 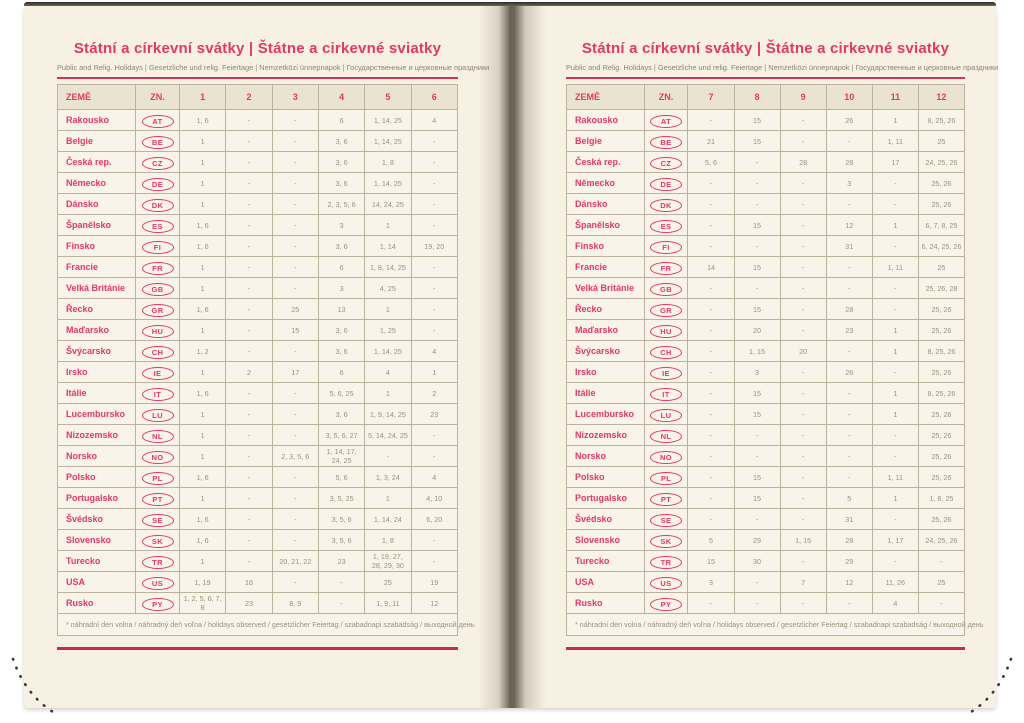 What do you see at coordinates (158, 414) in the screenshot?
I see `country-code-cell: LU` at bounding box center [158, 414].